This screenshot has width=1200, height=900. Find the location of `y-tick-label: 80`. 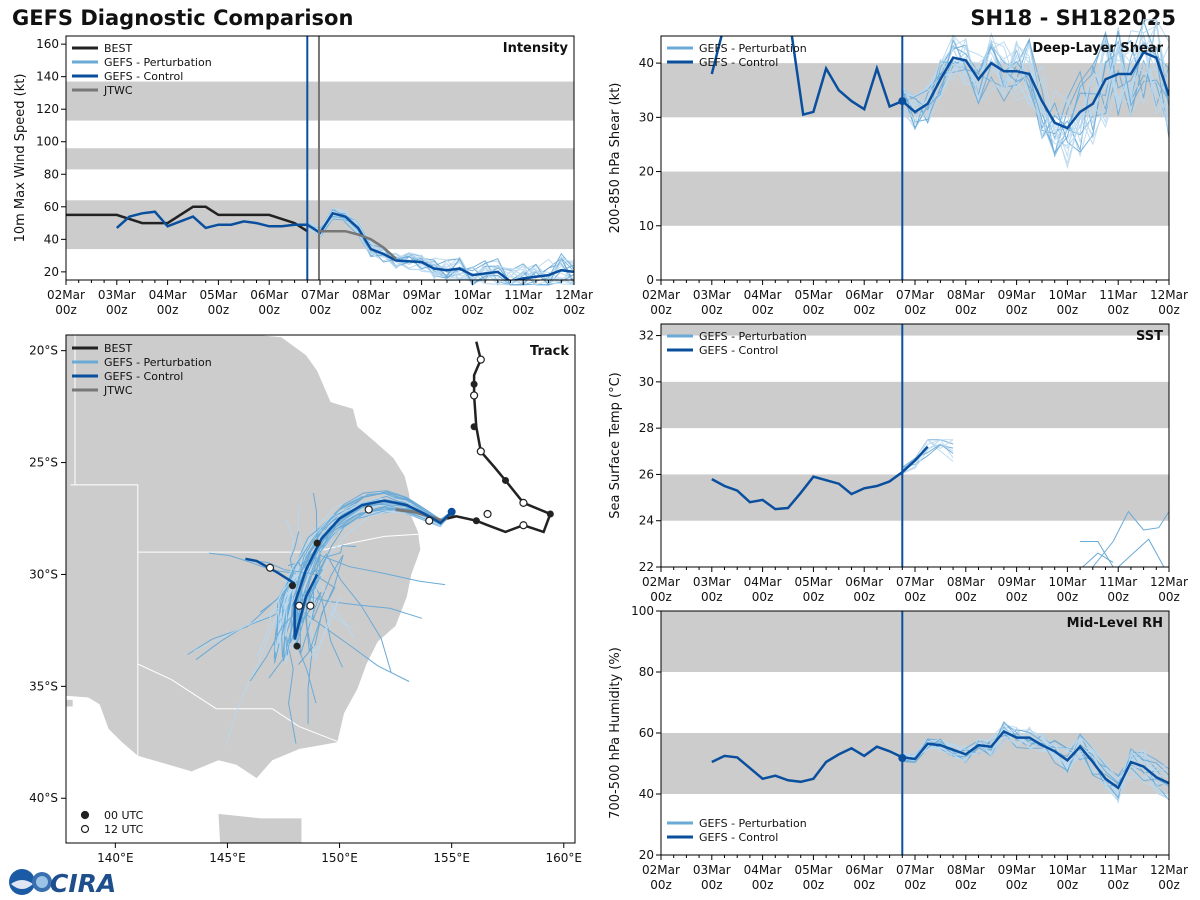

y-tick-label: 80 is located at coordinates (646, 672).